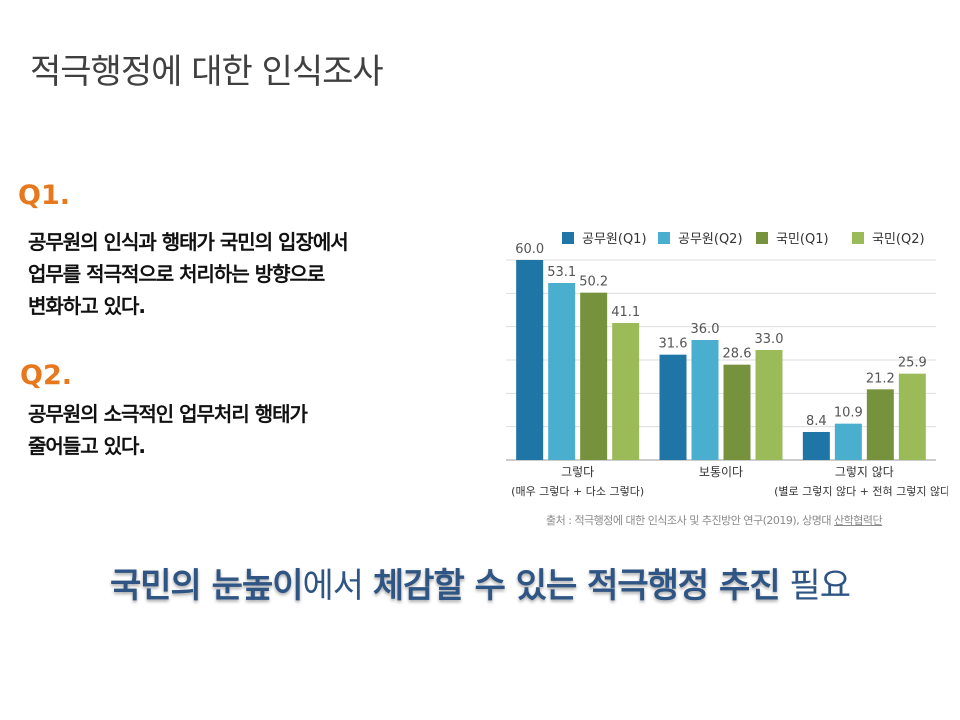  I want to click on legend-label: 공무원(Q2), so click(710, 239).